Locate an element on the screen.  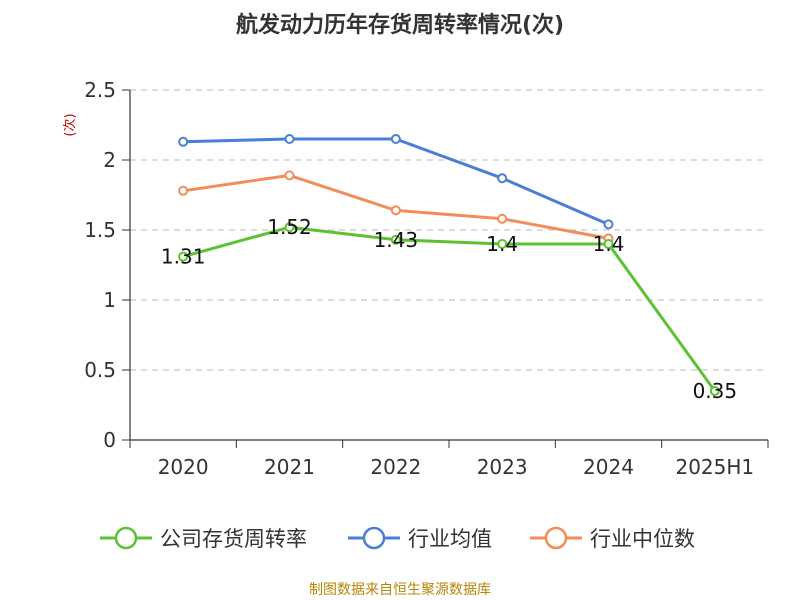
y-tick-label: 0.5 is located at coordinates (100, 370).